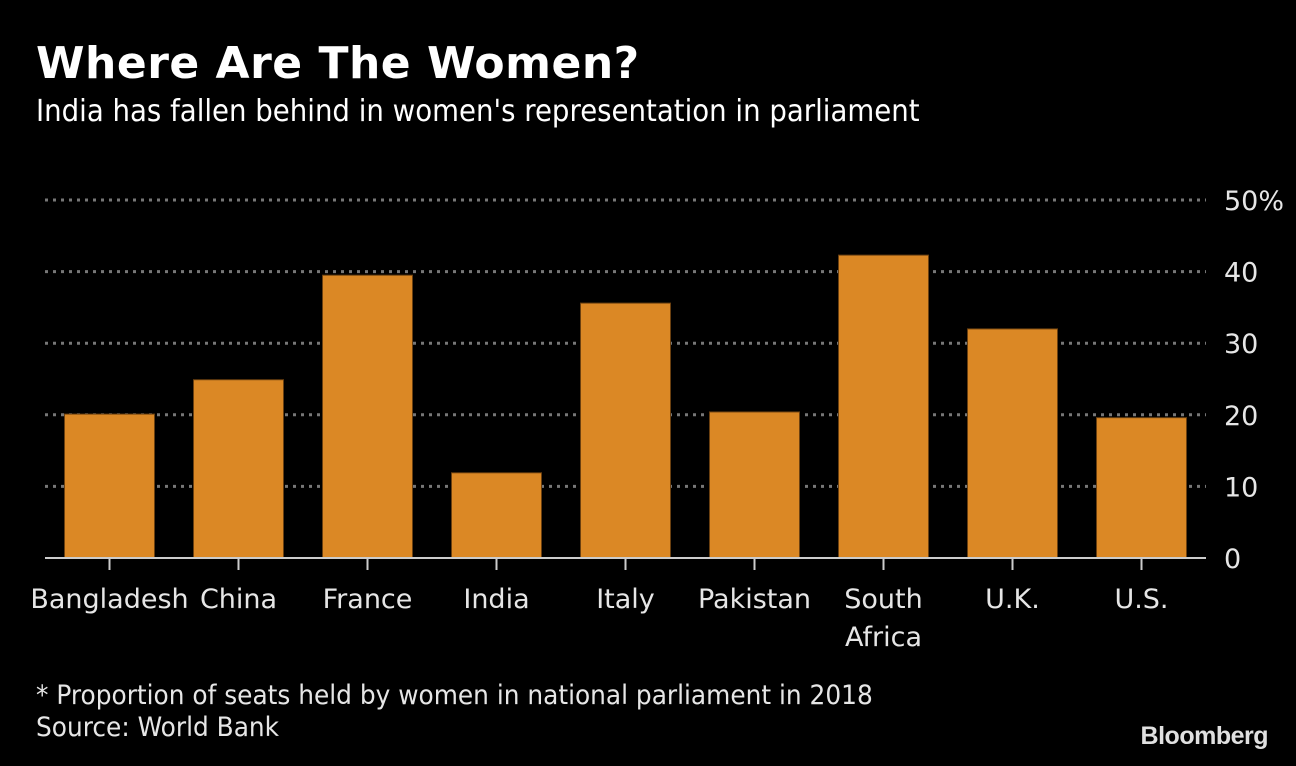 The width and height of the screenshot is (1296, 766). What do you see at coordinates (625, 599) in the screenshot?
I see `x-category-label: Italy` at bounding box center [625, 599].